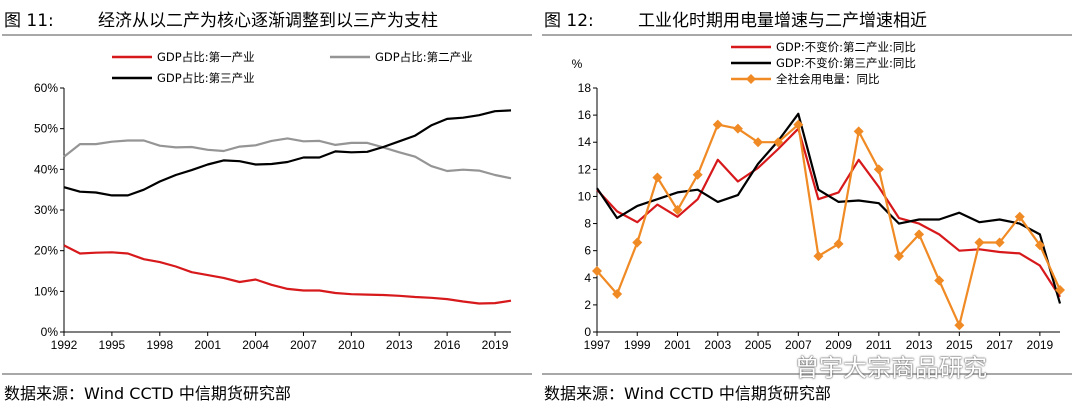  Describe the element at coordinates (46, 291) in the screenshot. I see `y-tick-label: 10%` at that location.